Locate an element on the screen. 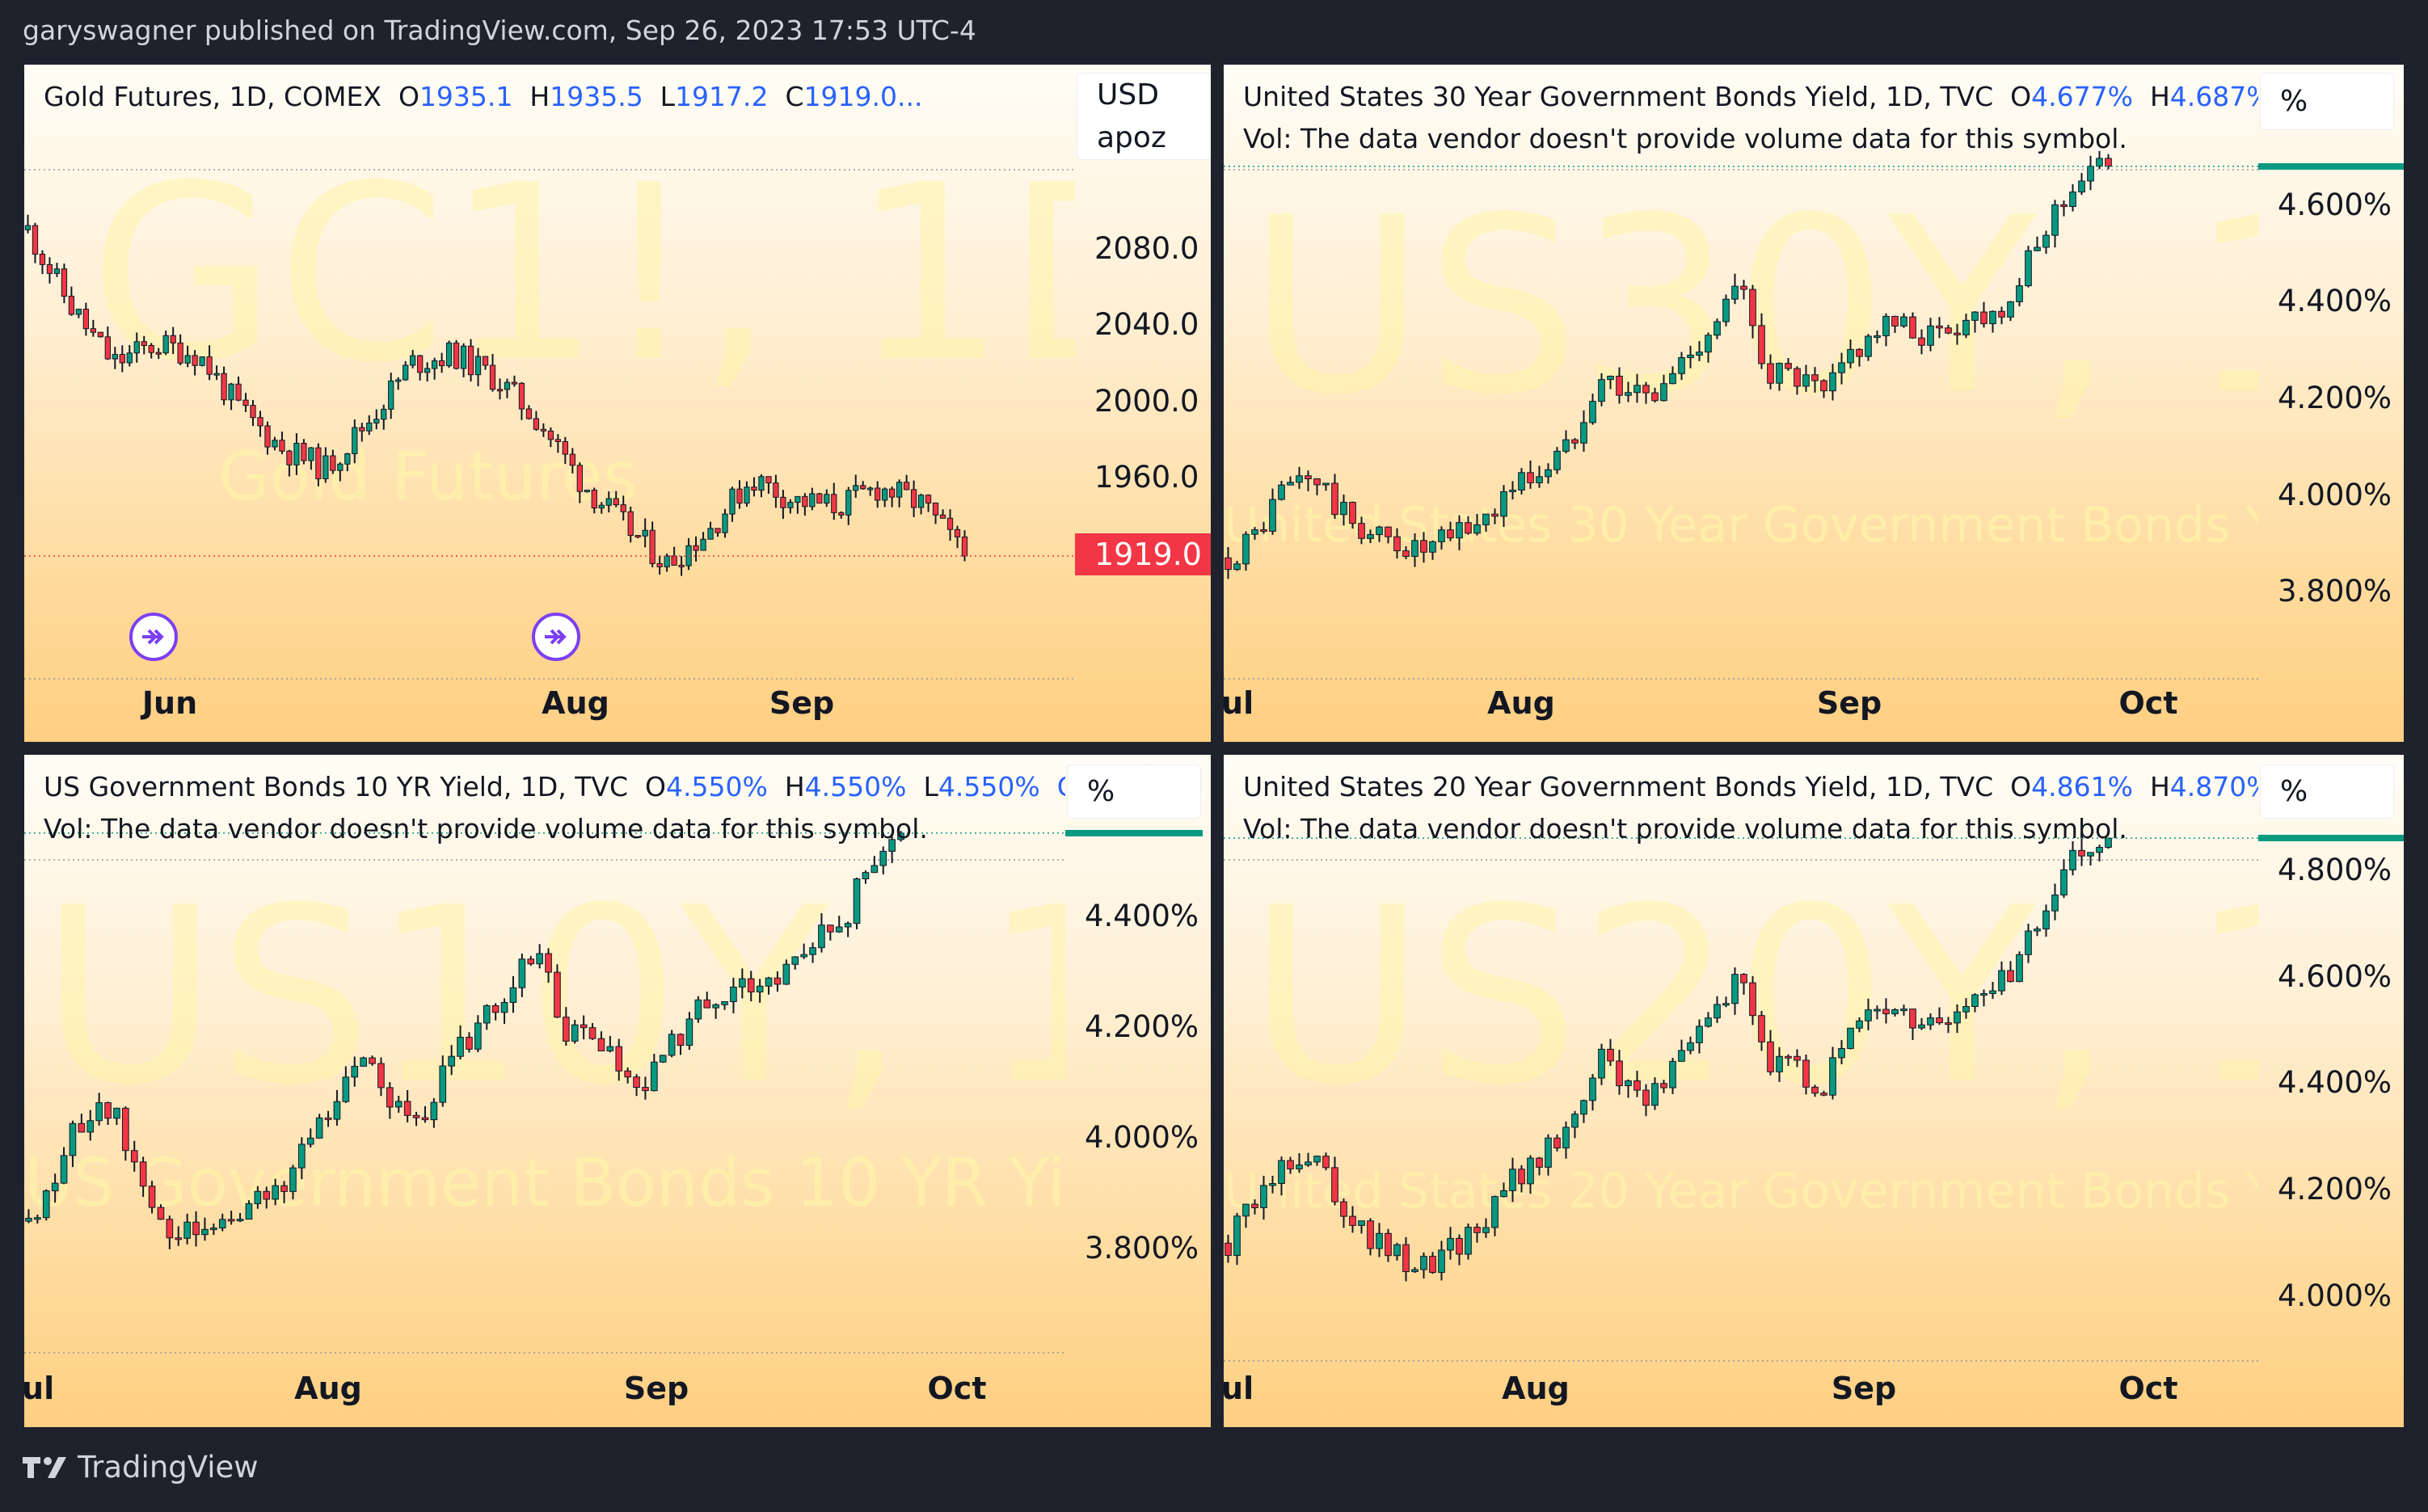 This screenshot has width=2428, height=1512. y-tick: 4.600% is located at coordinates (2335, 976).